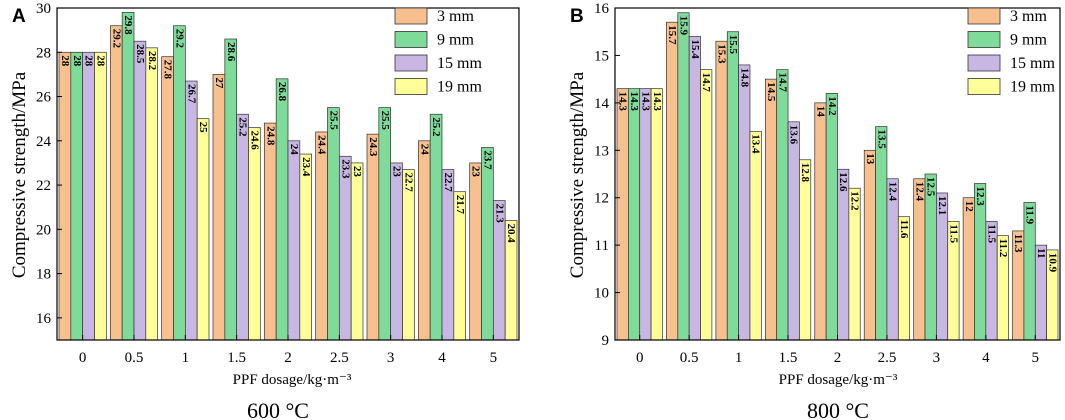 The height and width of the screenshot is (420, 1065). I want to click on bar-value-label: 14, so click(820, 112).